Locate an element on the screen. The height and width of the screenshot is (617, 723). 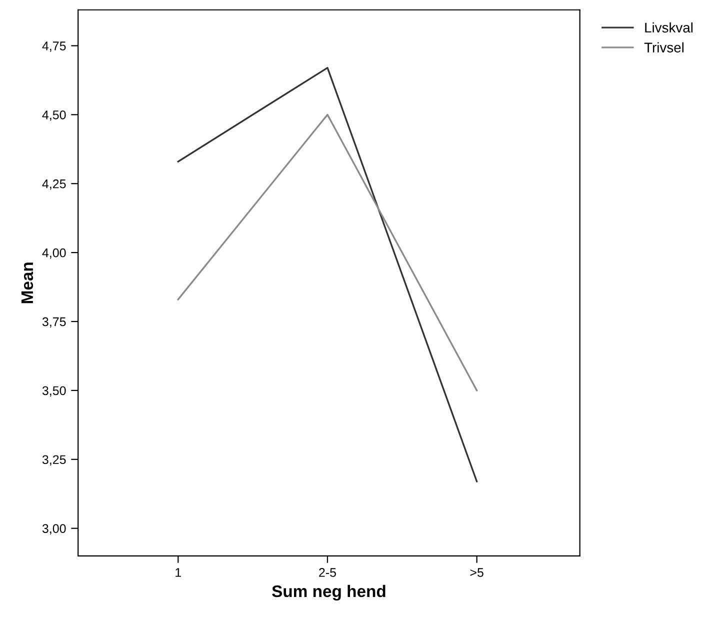
legend-label: Trivsel is located at coordinates (664, 47).